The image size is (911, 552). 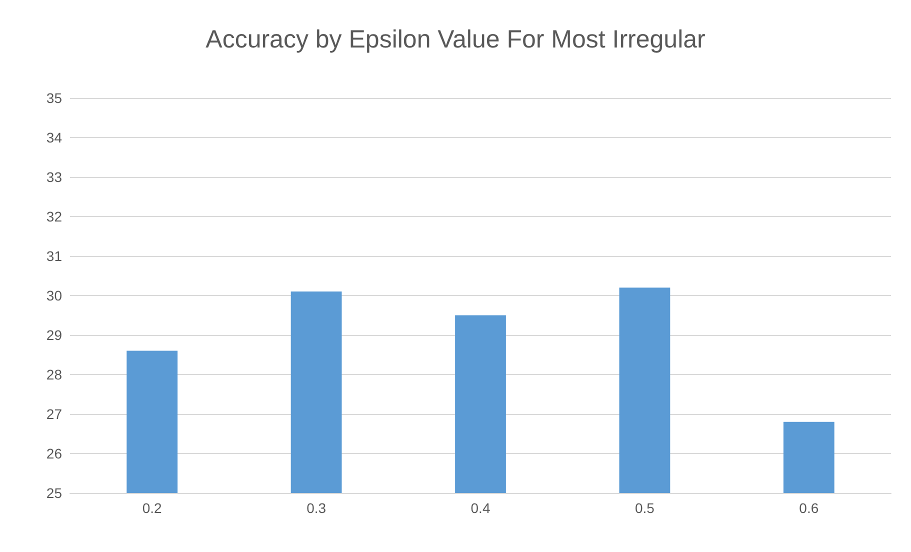 What do you see at coordinates (316, 508) in the screenshot?
I see `x-tick-label: 0.3` at bounding box center [316, 508].